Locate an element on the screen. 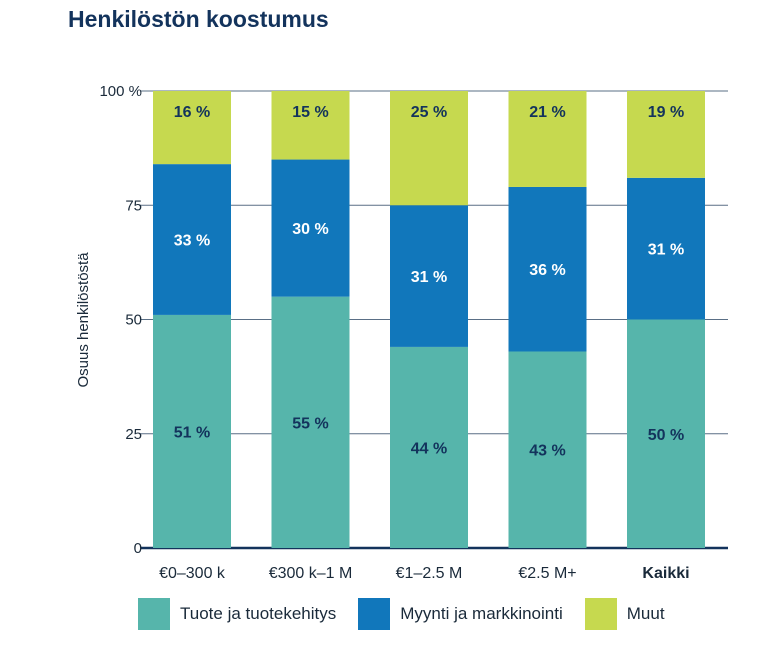 The height and width of the screenshot is (650, 781). legend-item: Myynti ja markkinointi is located at coordinates (460, 614).